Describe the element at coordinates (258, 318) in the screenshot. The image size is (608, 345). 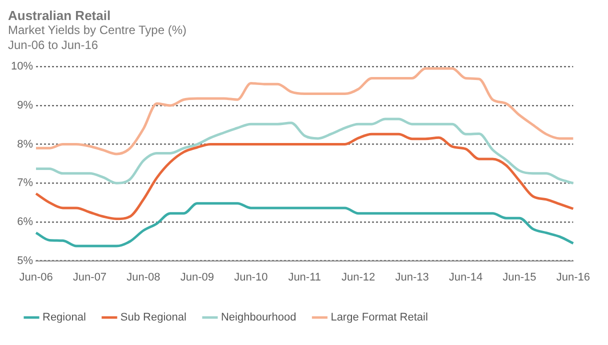
I see `legend-label: Neighbourhood` at that location.